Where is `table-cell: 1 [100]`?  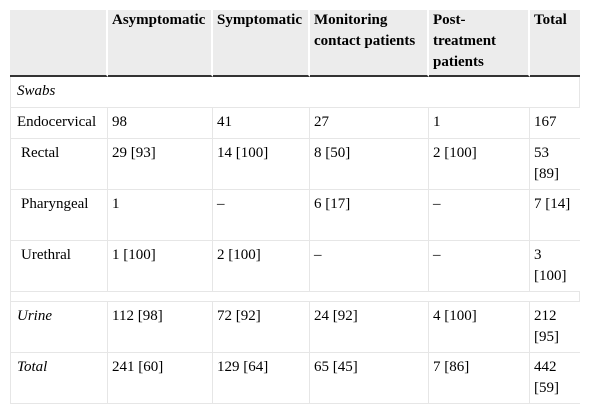
table-cell: 1 [100] is located at coordinates (160, 266).